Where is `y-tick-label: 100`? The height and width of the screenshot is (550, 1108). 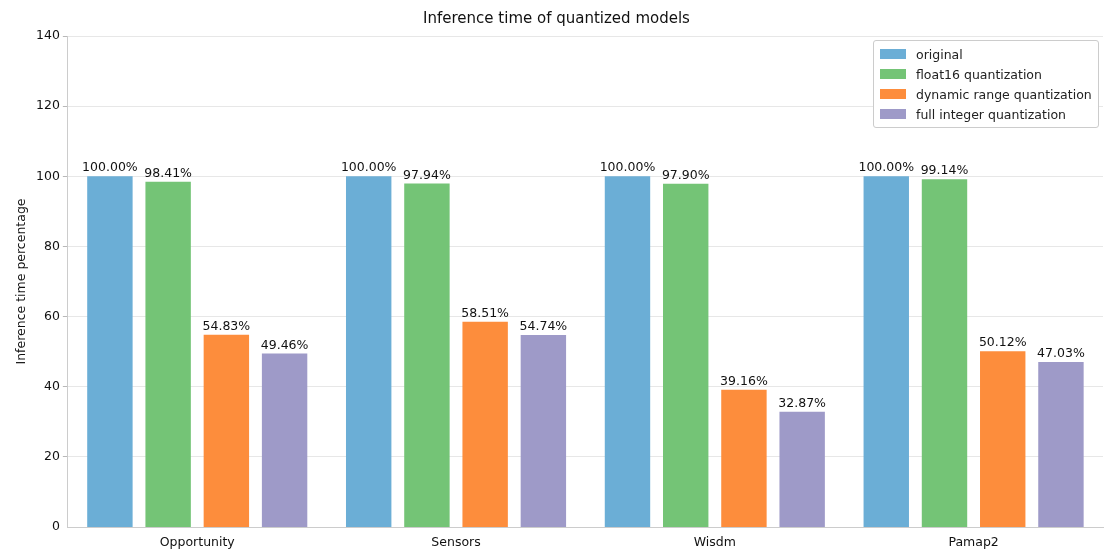
y-tick-label: 100 is located at coordinates (48, 175).